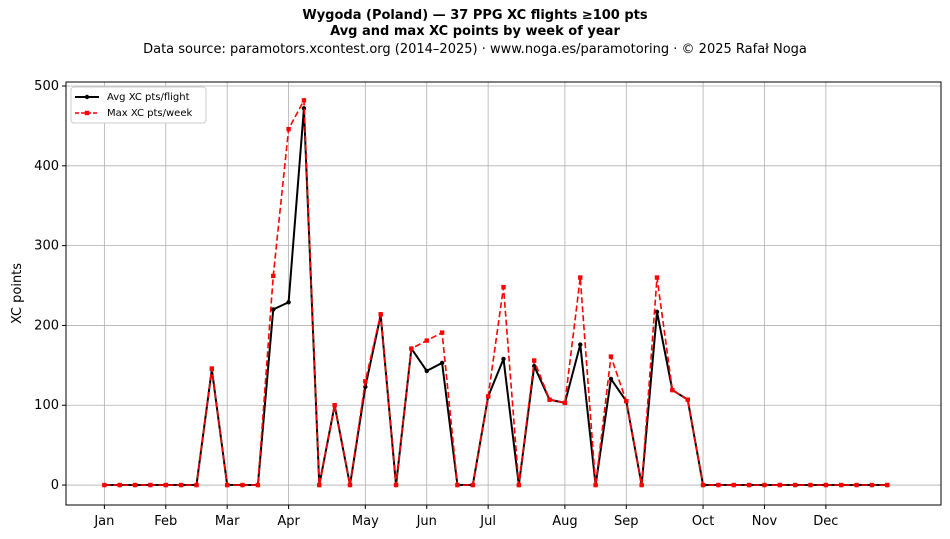 This screenshot has height=539, width=950. Describe the element at coordinates (564, 521) in the screenshot. I see `x-tick-label: Aug` at that location.